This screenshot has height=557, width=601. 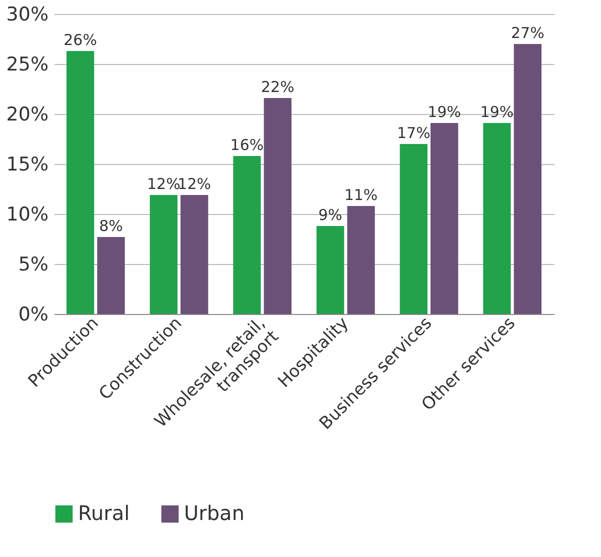 What do you see at coordinates (413, 133) in the screenshot?
I see `data-label: 17%` at bounding box center [413, 133].